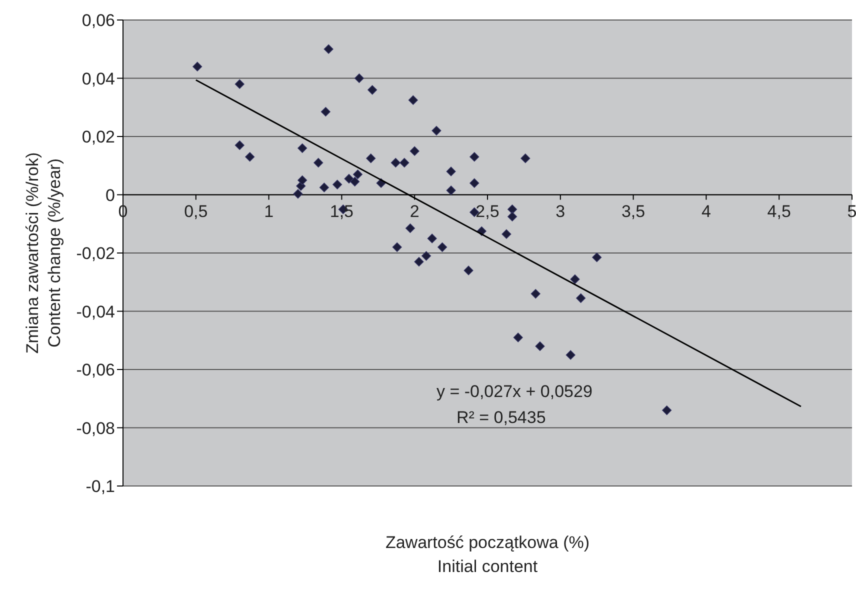 The height and width of the screenshot is (592, 856). What do you see at coordinates (633, 211) in the screenshot?
I see `x-tick-label: 3,5` at bounding box center [633, 211].